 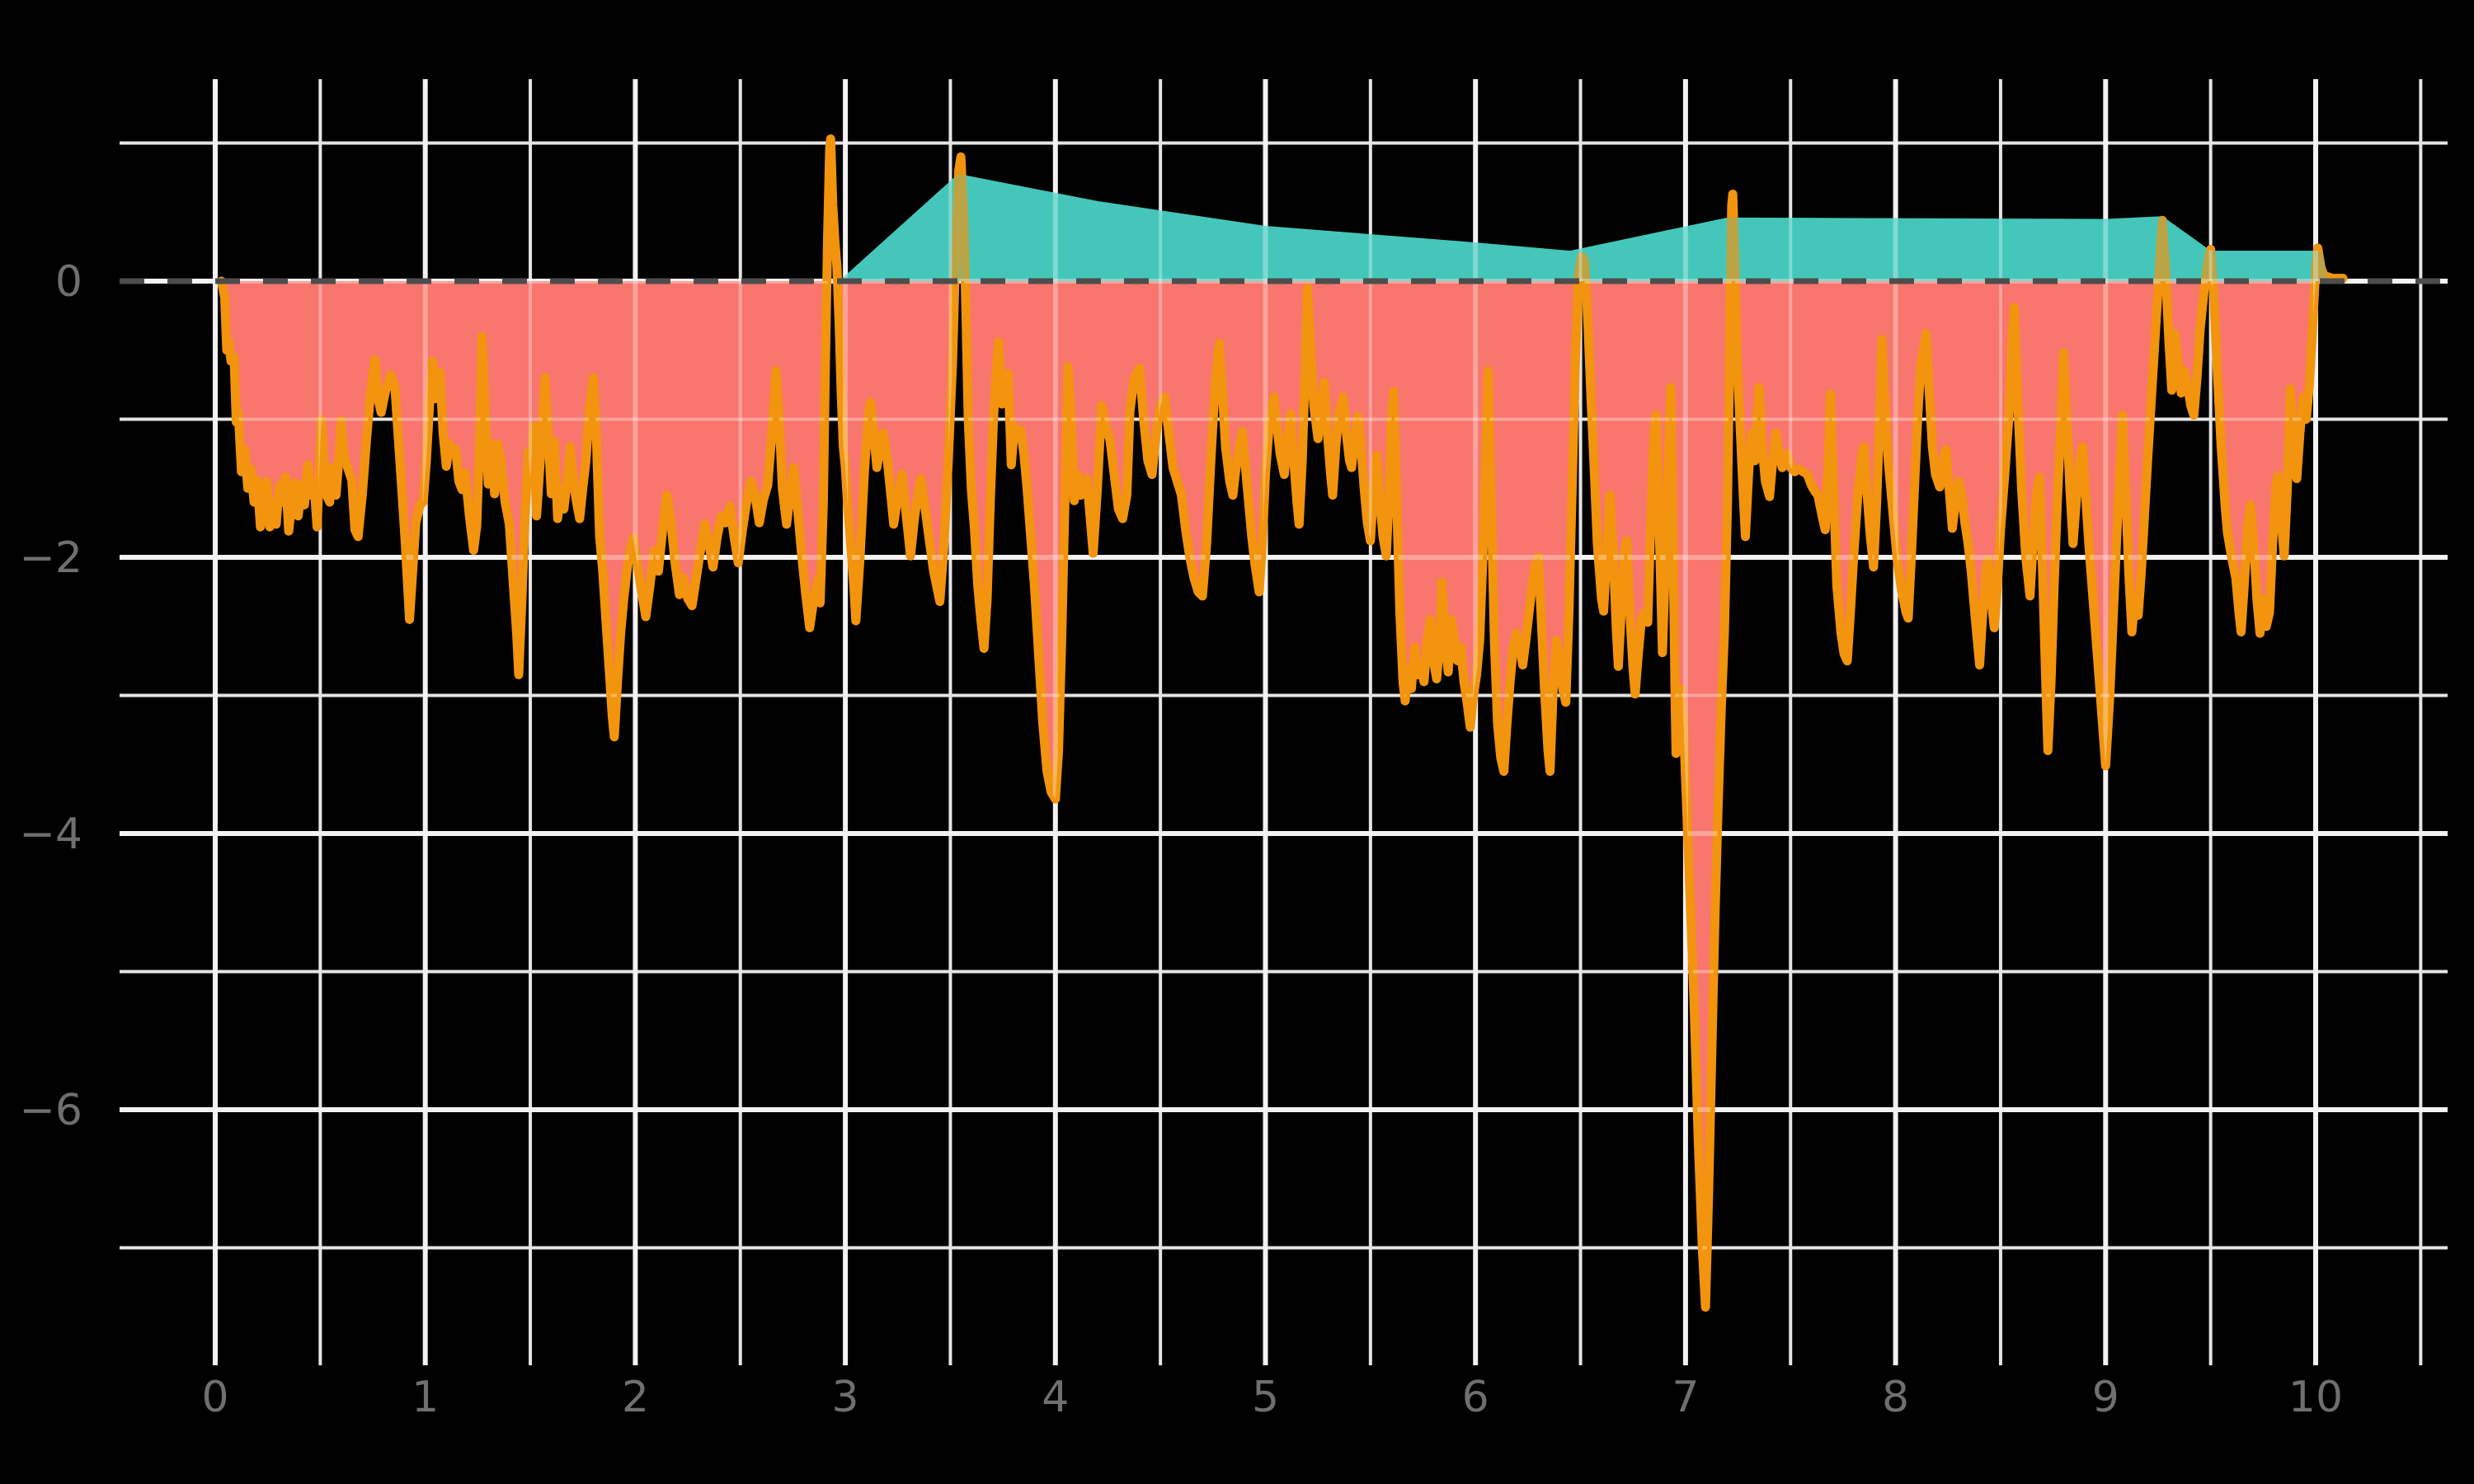 I want to click on y-tick-label: −4, so click(x=50, y=834).